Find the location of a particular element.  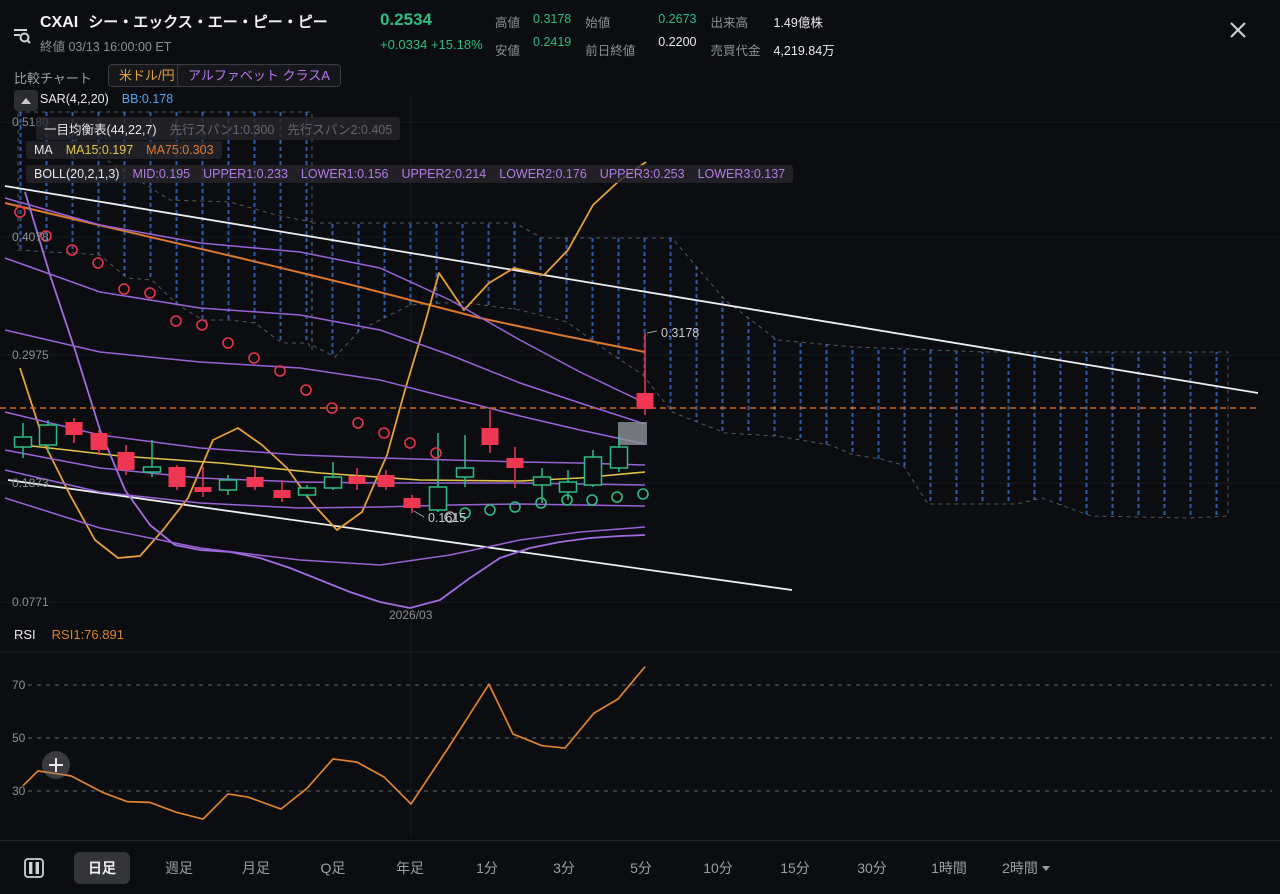

stat-value: 0.2419 is located at coordinates (552, 42).